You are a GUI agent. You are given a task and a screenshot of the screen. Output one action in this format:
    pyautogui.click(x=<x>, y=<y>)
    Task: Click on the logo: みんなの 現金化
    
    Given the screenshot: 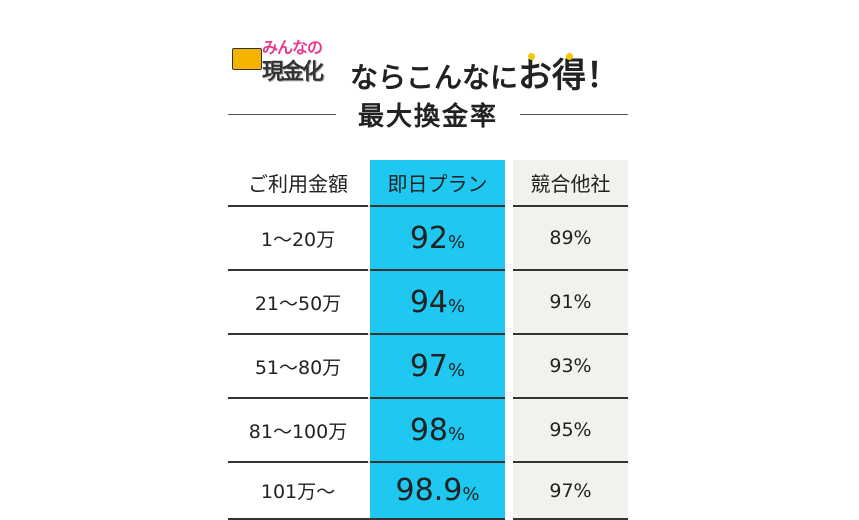 What is the action you would take?
    pyautogui.click(x=288, y=62)
    